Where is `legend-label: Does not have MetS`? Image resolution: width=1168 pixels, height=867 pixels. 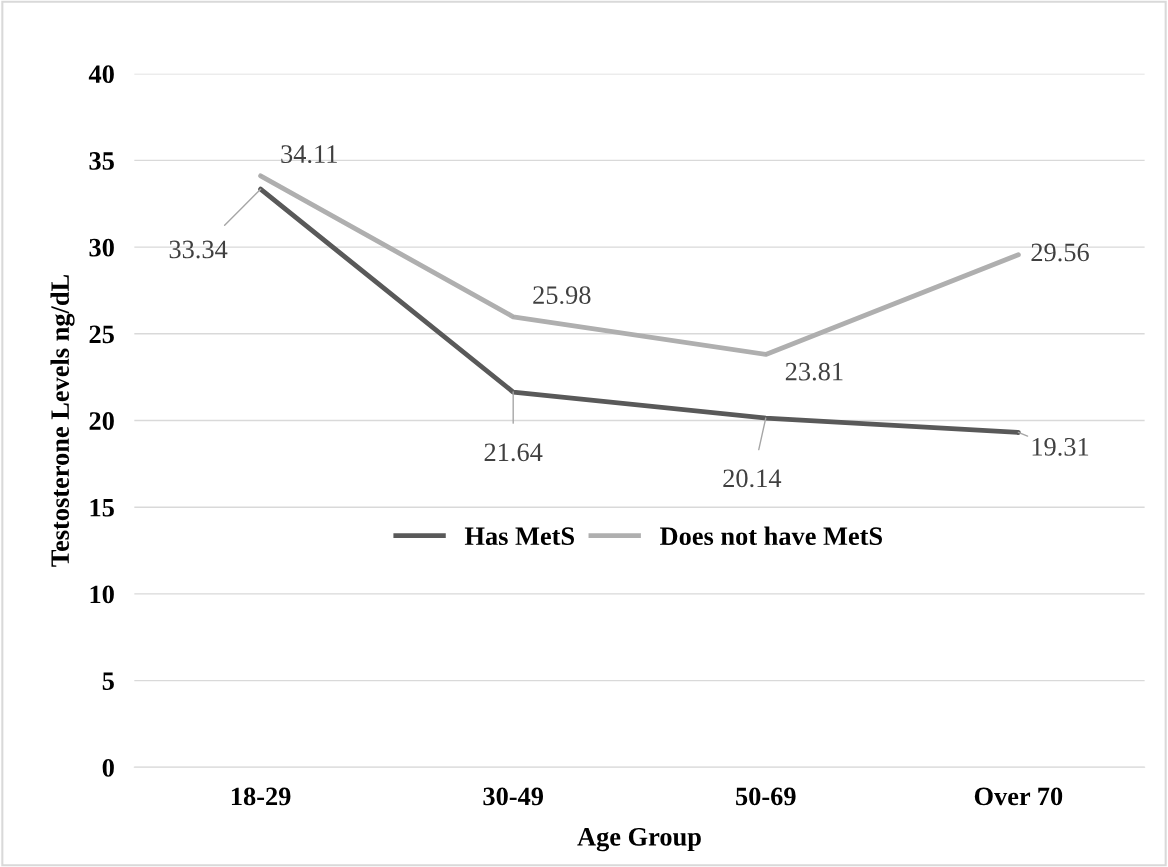 legend-label: Does not have MetS is located at coordinates (771, 536).